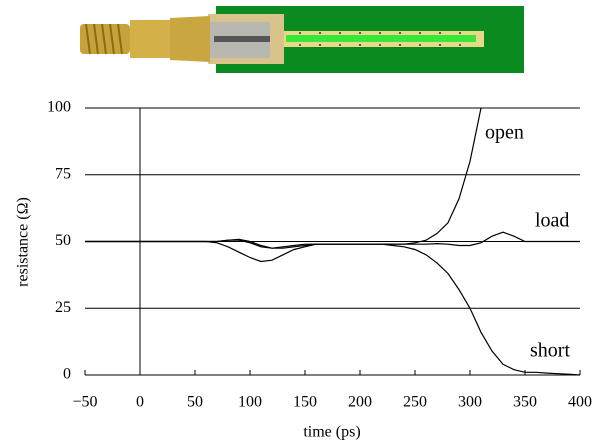 Image resolution: width=607 pixels, height=443 pixels. I want to click on y-tick-label: 100, so click(59, 107).